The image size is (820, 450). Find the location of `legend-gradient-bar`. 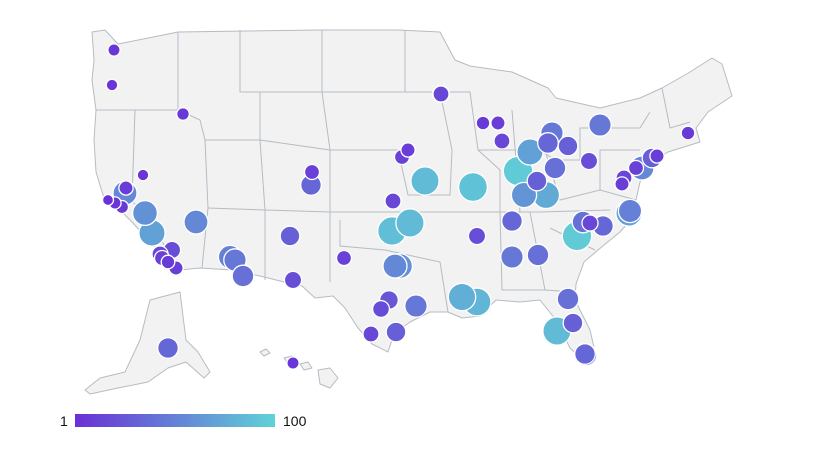

legend-gradient-bar is located at coordinates (175, 420).